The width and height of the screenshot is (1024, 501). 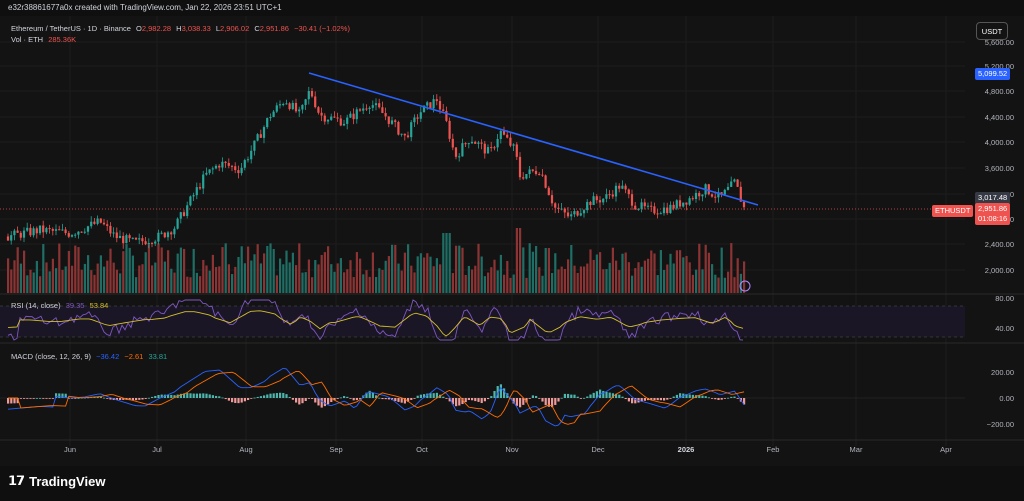 I want to click on last-price-badge: 2,951.86 01:08:16, so click(x=993, y=214).